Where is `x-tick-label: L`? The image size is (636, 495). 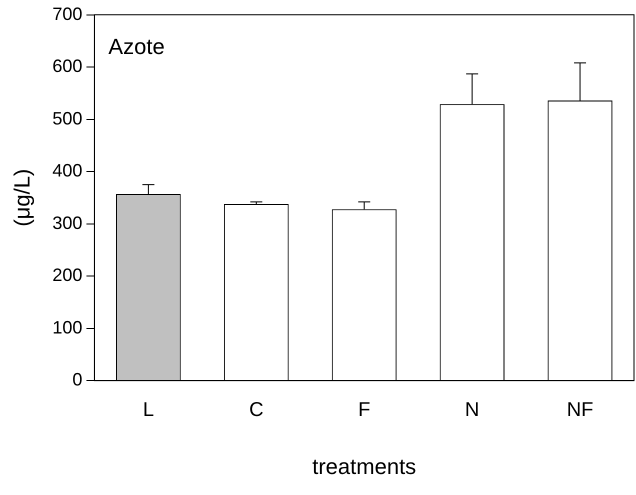 x-tick-label: L is located at coordinates (148, 410).